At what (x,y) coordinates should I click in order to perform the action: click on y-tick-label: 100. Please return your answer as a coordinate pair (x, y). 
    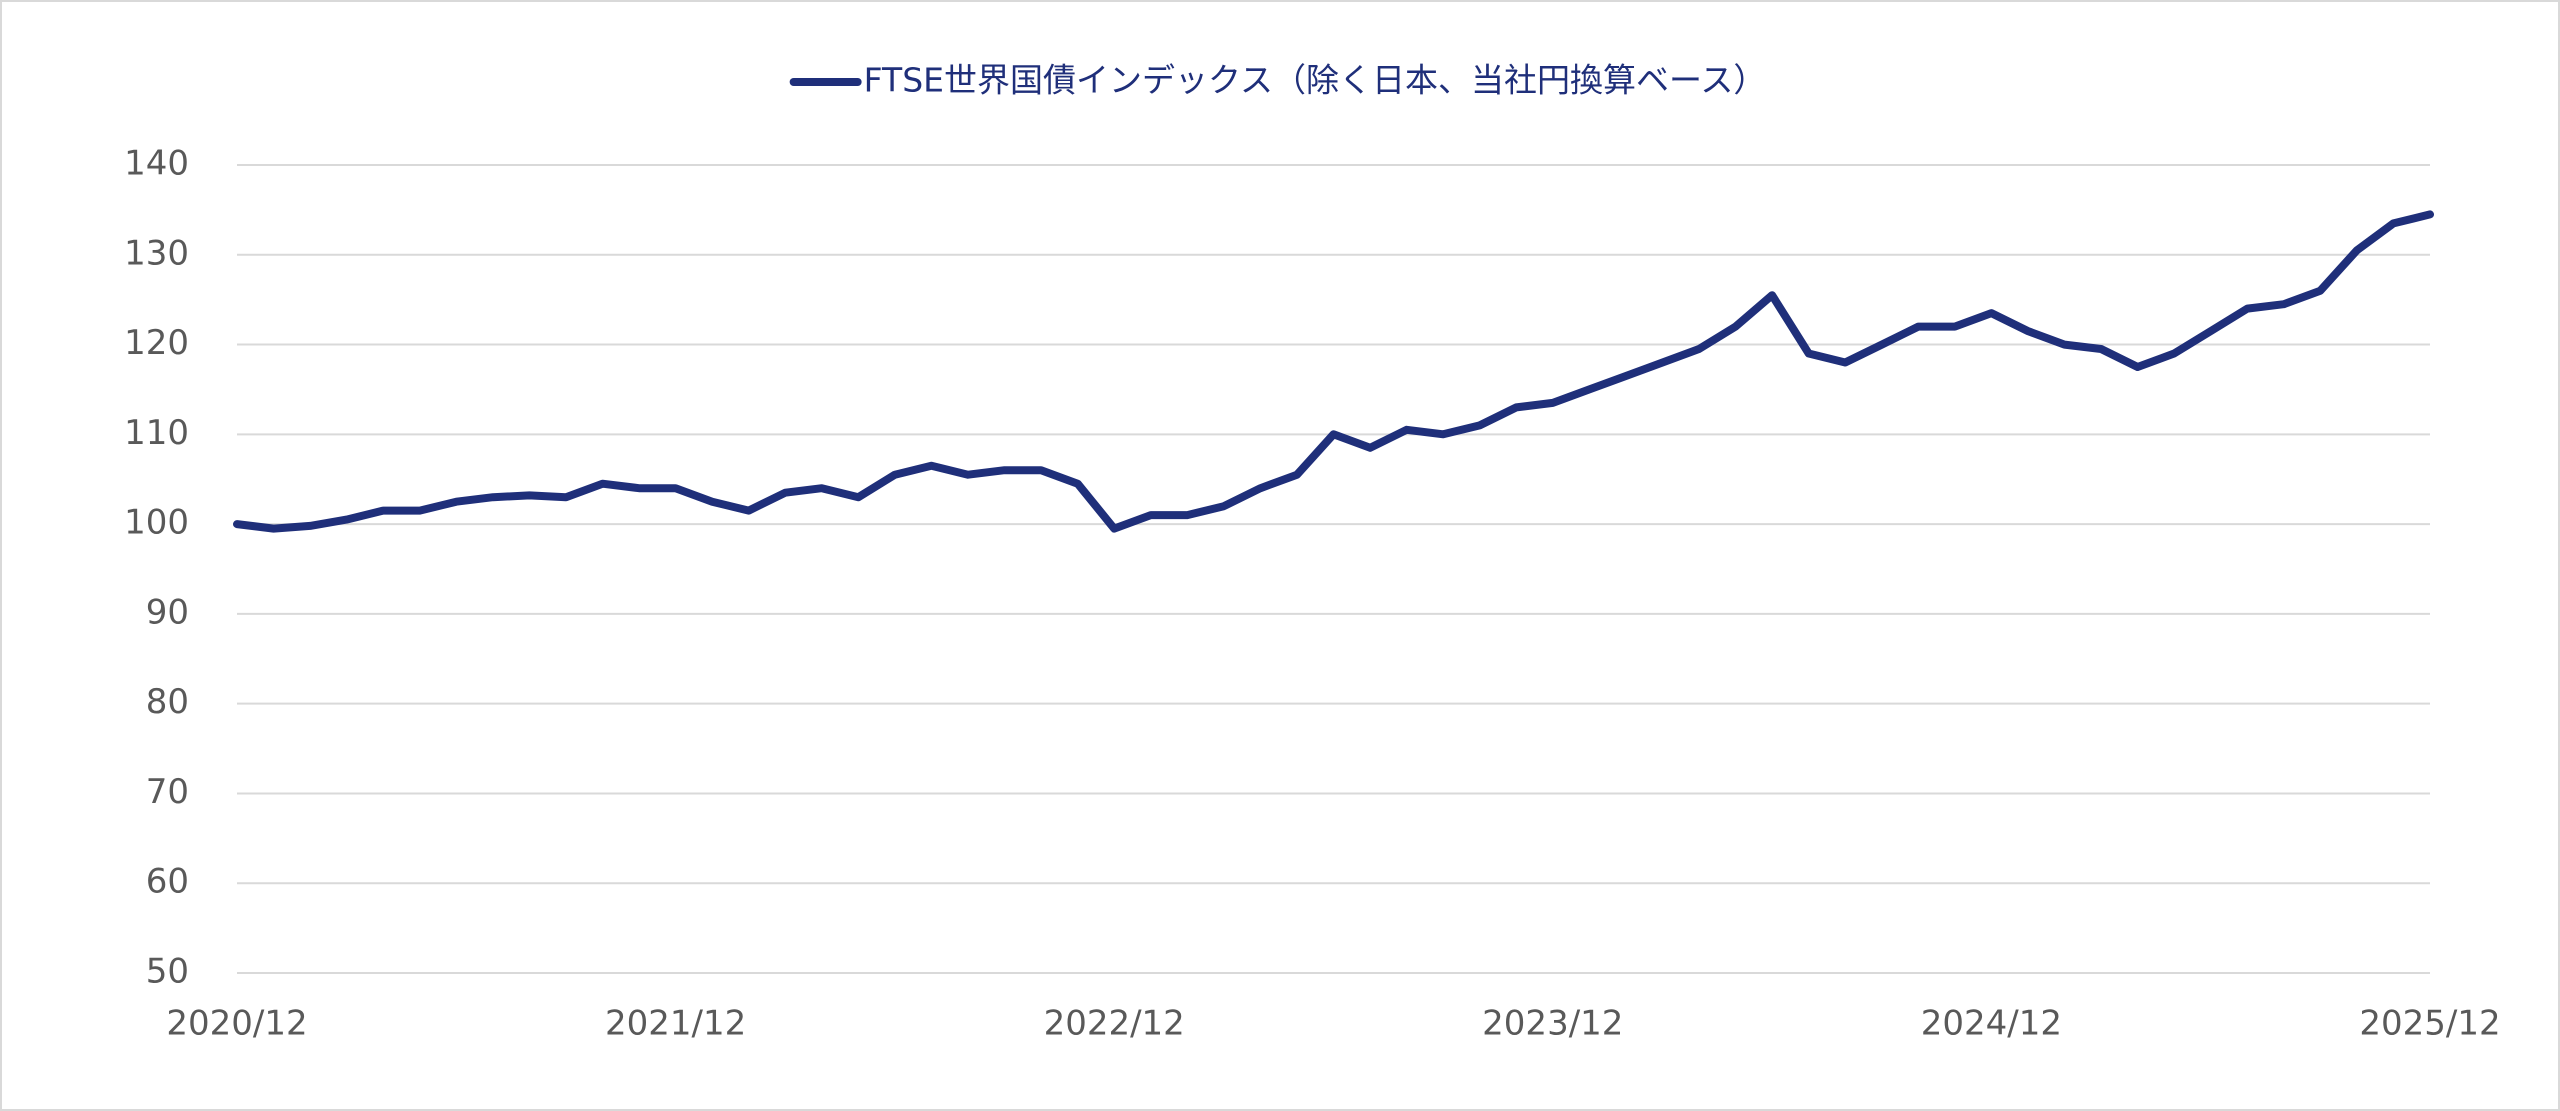
    Looking at the image, I should click on (156, 523).